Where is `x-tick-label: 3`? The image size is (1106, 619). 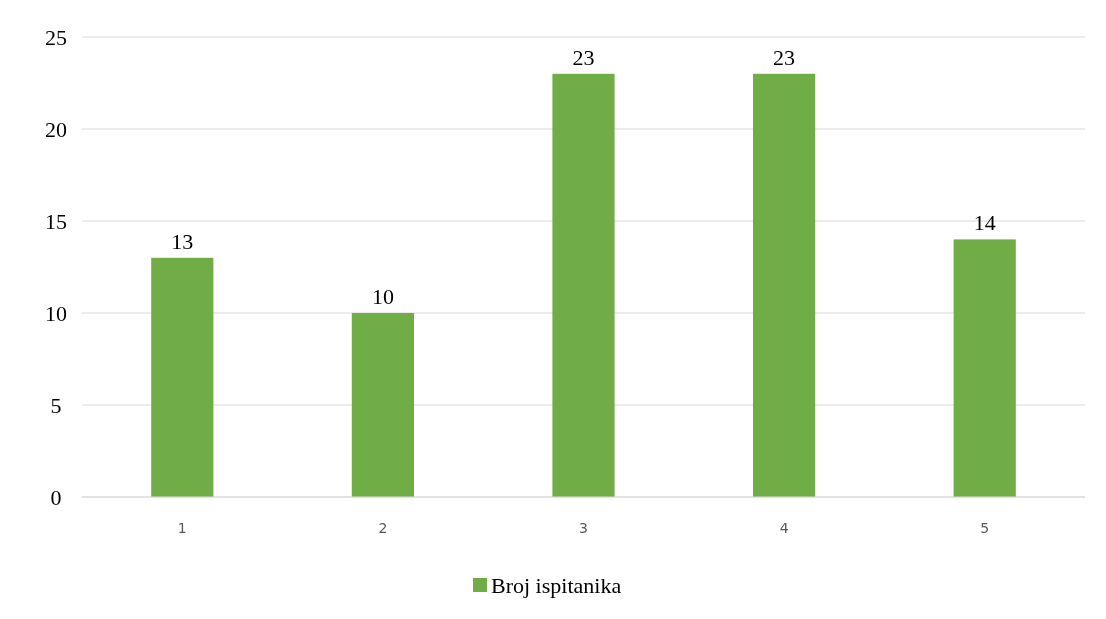 x-tick-label: 3 is located at coordinates (583, 528).